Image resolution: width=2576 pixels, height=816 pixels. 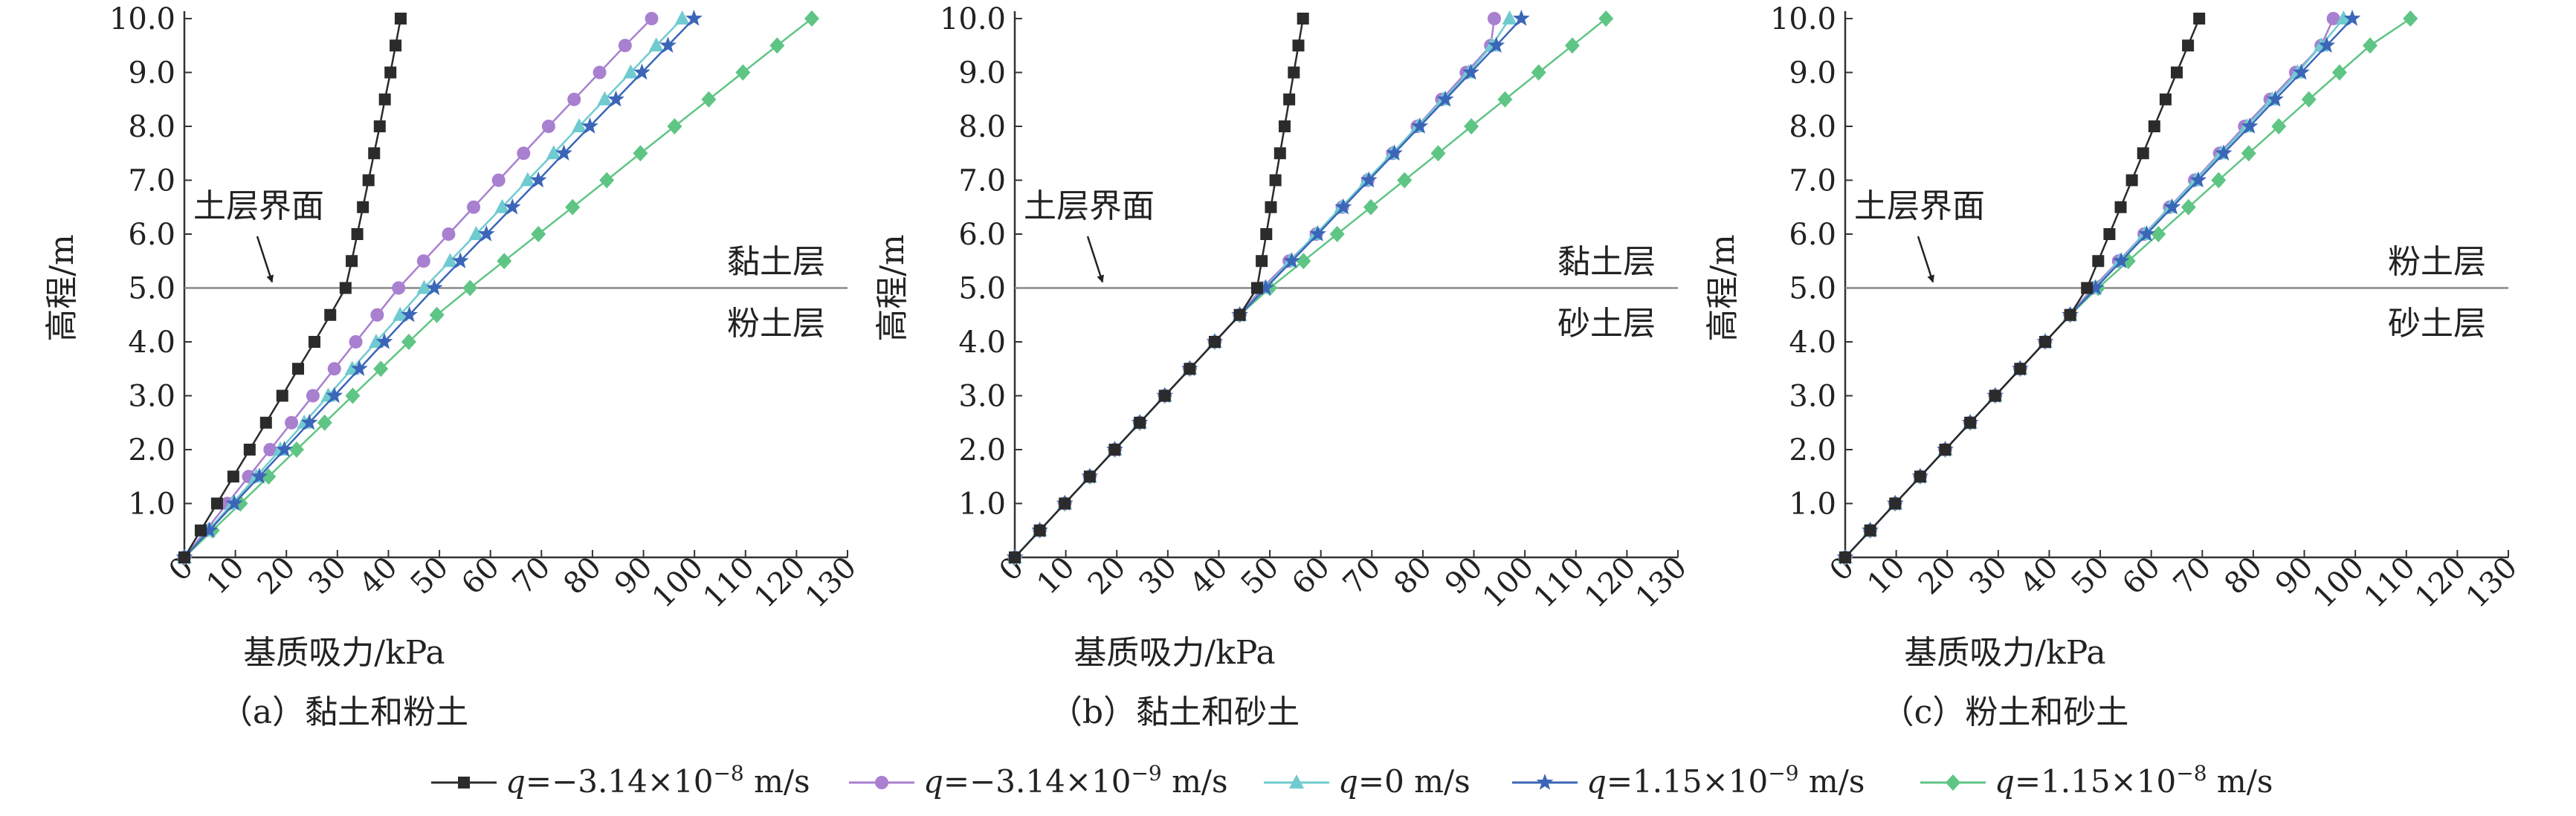 What do you see at coordinates (1175, 712) in the screenshot?
I see `panel-caption: （b）黏土和砂土` at bounding box center [1175, 712].